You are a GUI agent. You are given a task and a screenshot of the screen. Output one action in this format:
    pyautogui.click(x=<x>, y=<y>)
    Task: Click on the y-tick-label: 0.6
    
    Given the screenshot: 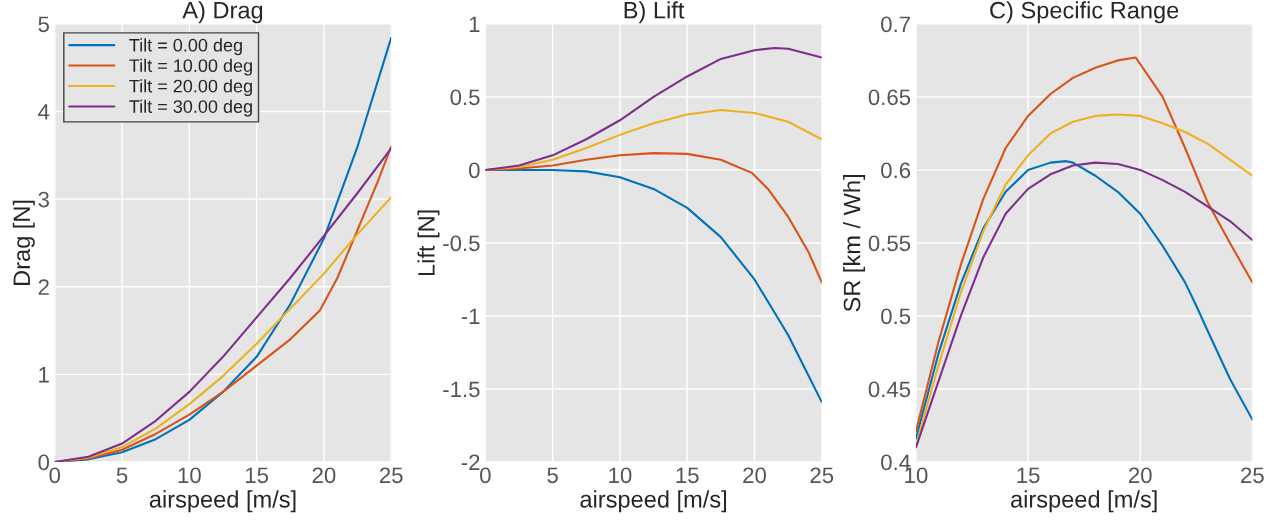 What is the action you would take?
    pyautogui.click(x=896, y=170)
    